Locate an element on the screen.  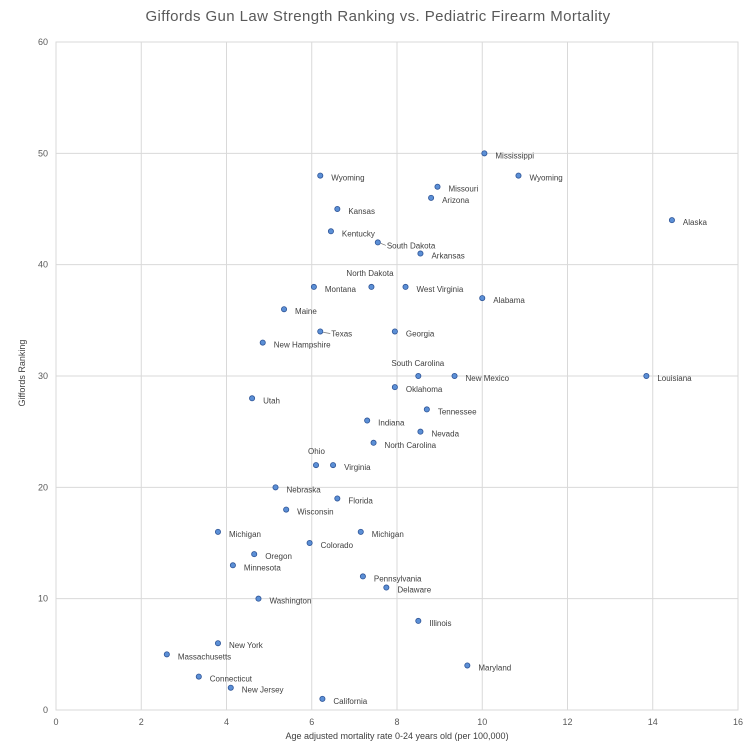
point-label: Oklahoma is located at coordinates (424, 389).